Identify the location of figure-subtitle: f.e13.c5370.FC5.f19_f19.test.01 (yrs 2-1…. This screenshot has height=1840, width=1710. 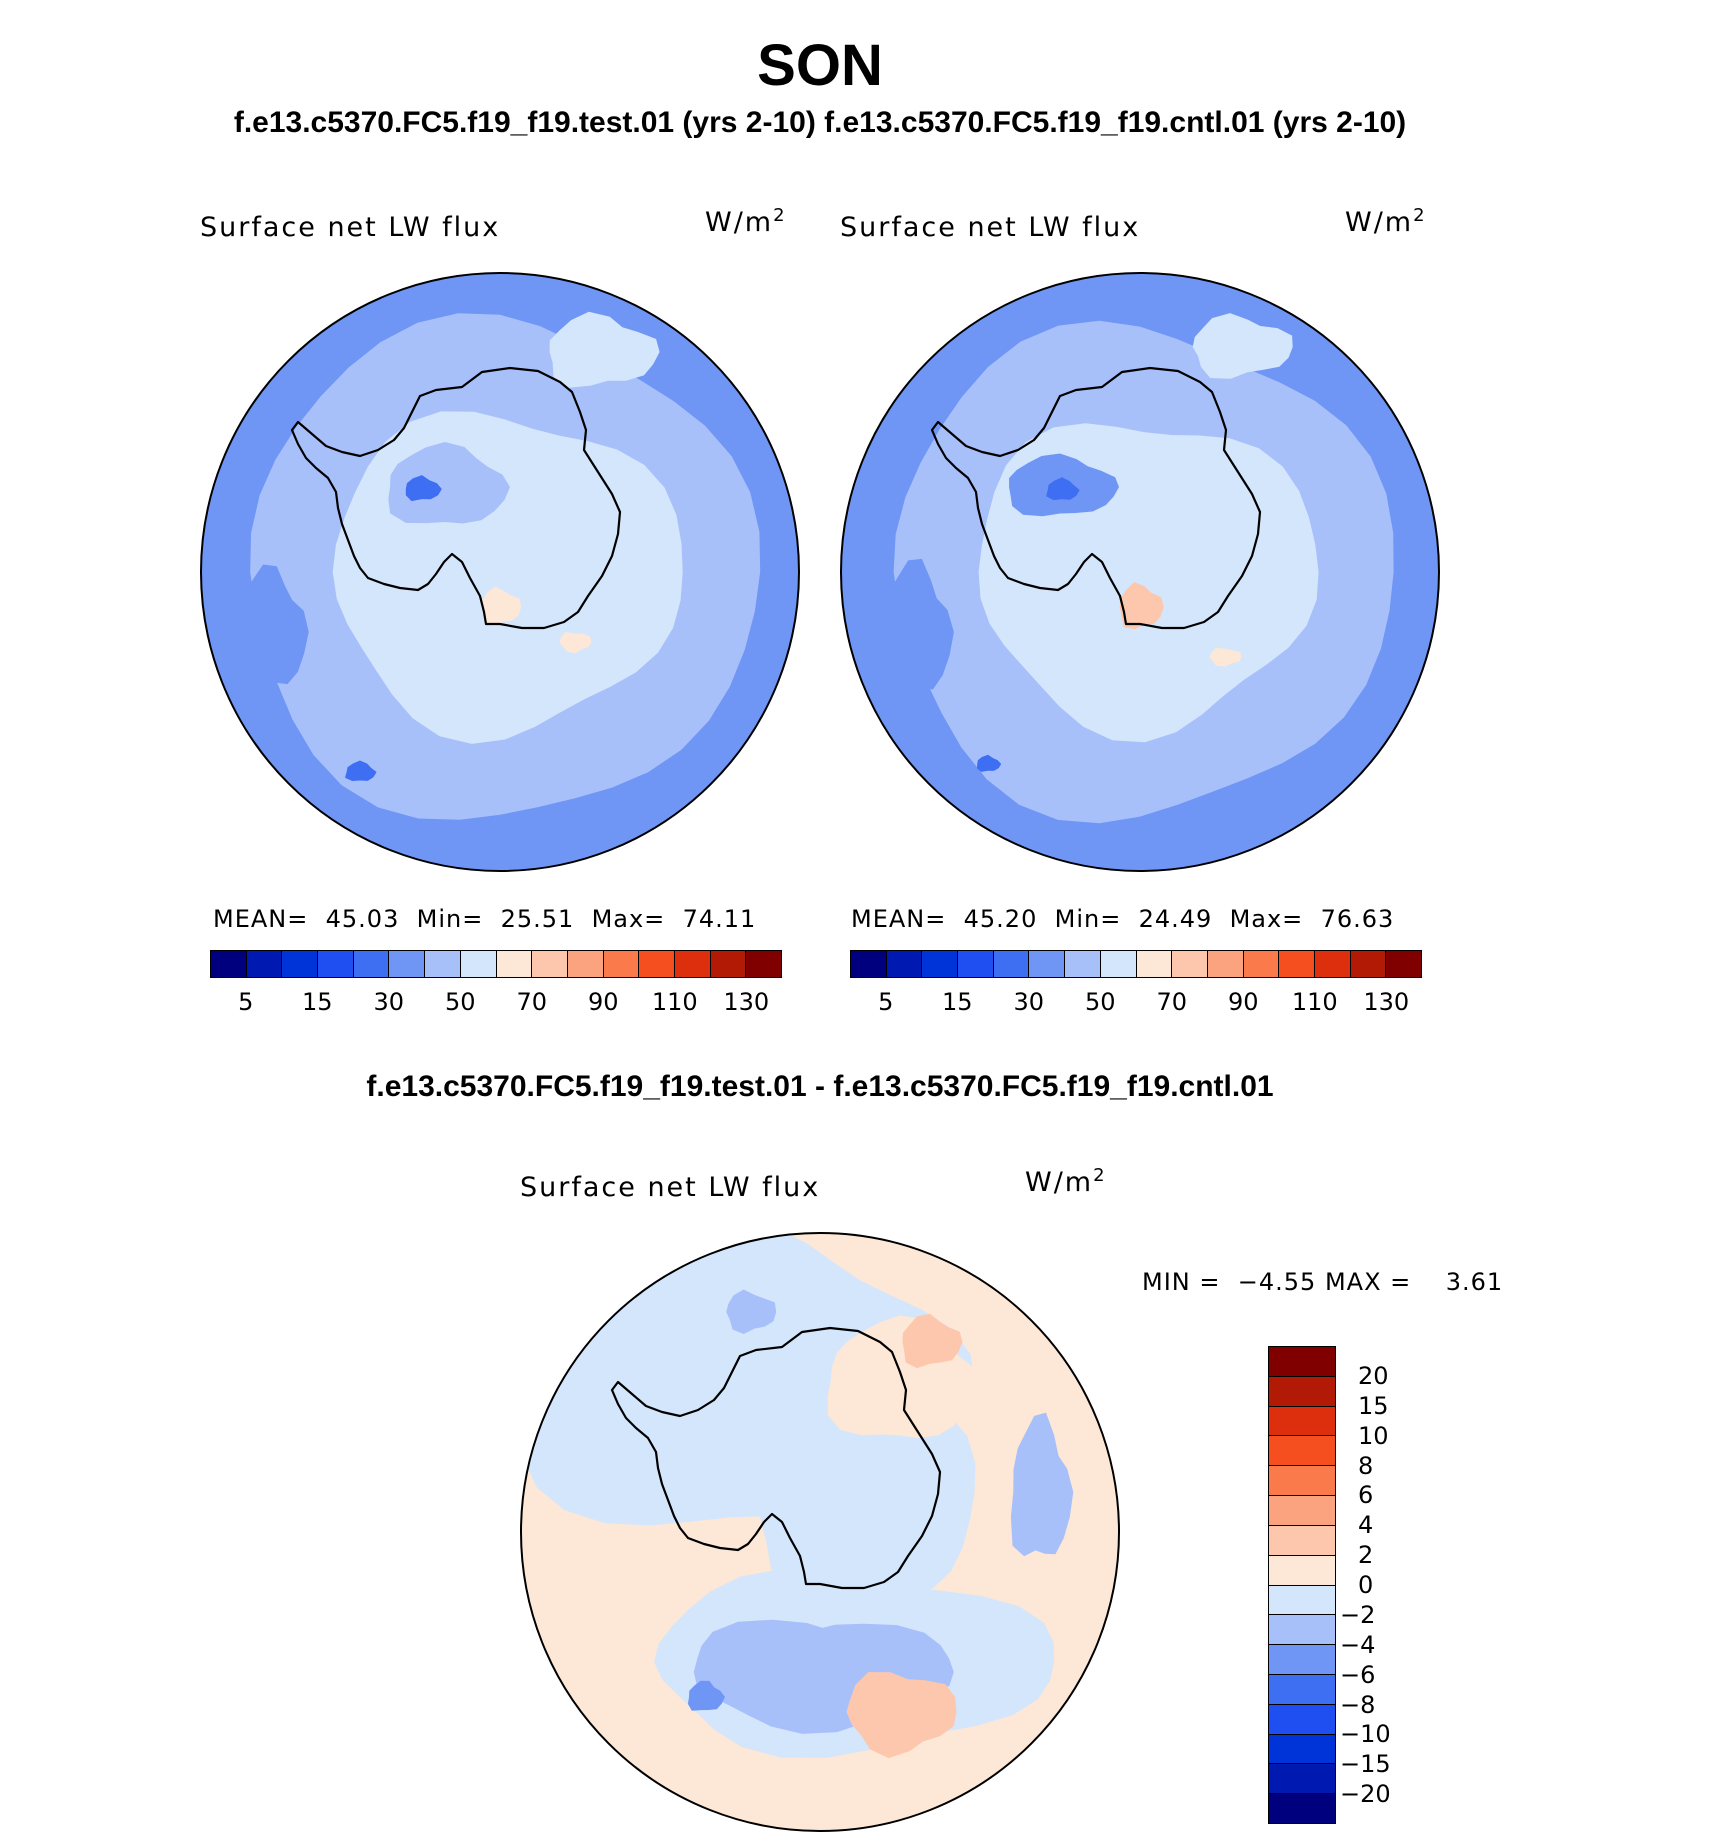
(820, 122).